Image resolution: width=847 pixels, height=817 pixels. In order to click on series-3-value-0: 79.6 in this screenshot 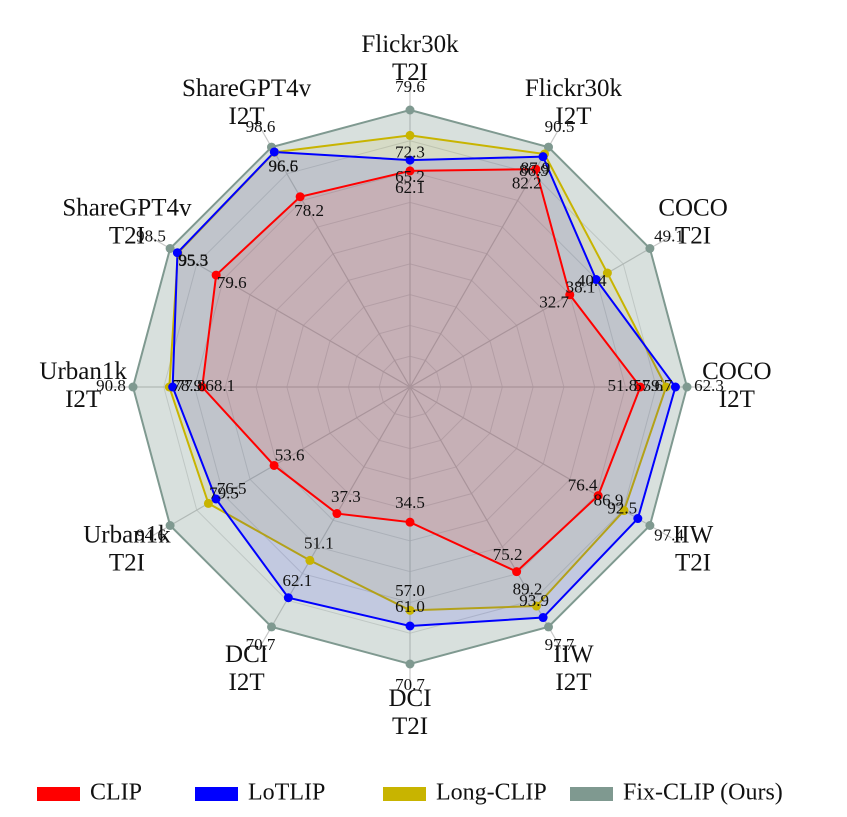, I will do `click(410, 86)`.